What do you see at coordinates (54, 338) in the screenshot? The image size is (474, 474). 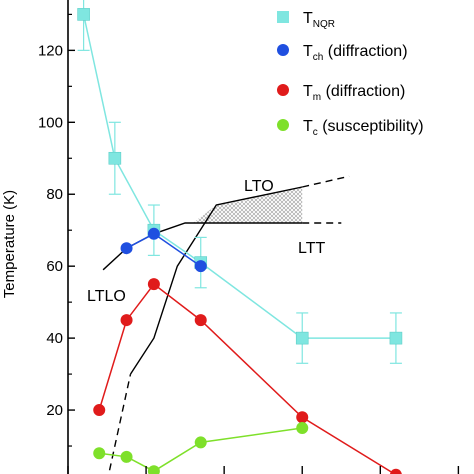 I see `y-tick-label: 40` at bounding box center [54, 338].